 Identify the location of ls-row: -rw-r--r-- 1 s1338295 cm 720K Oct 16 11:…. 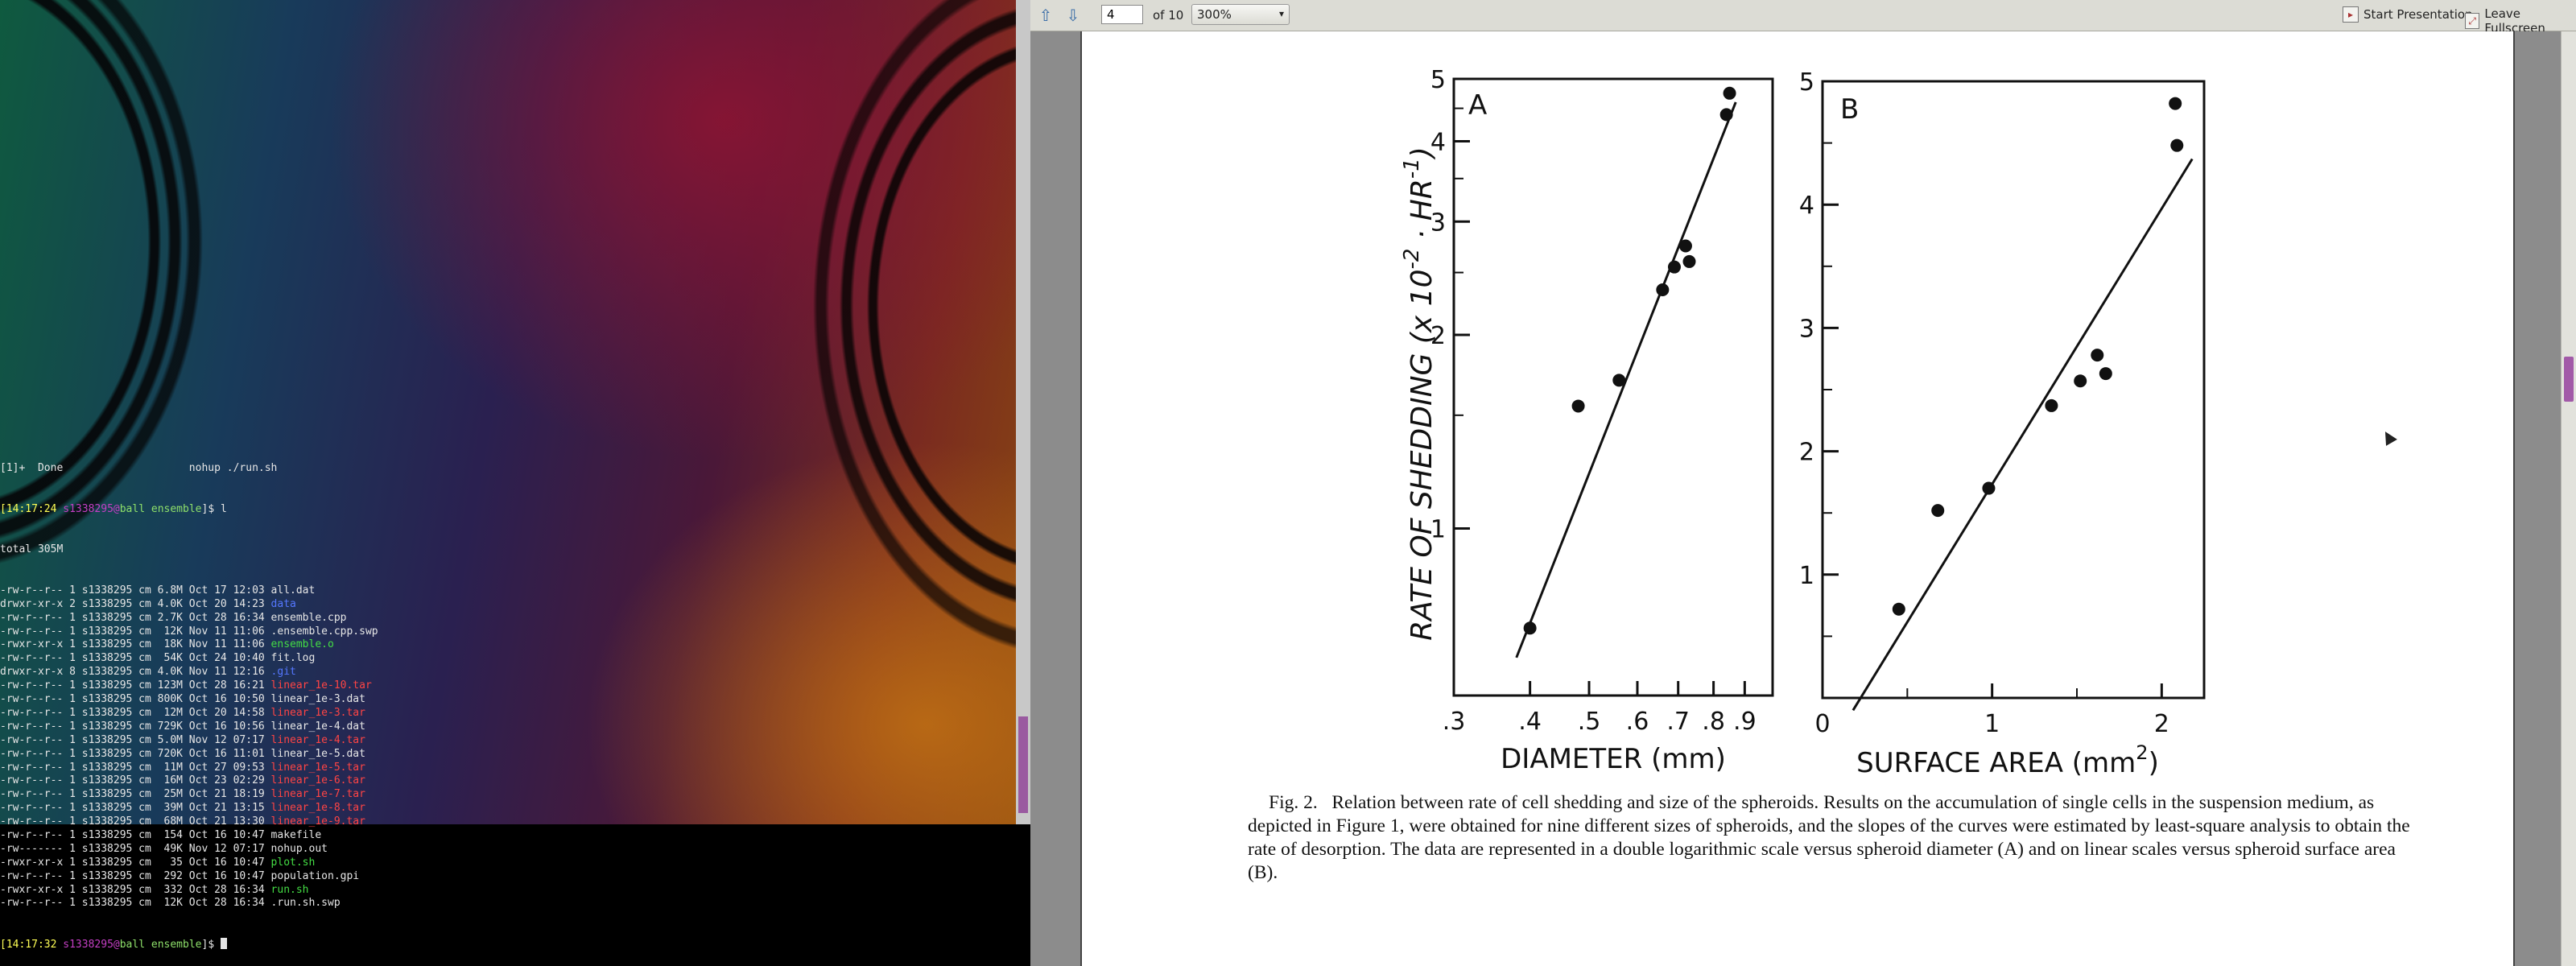
(512, 755).